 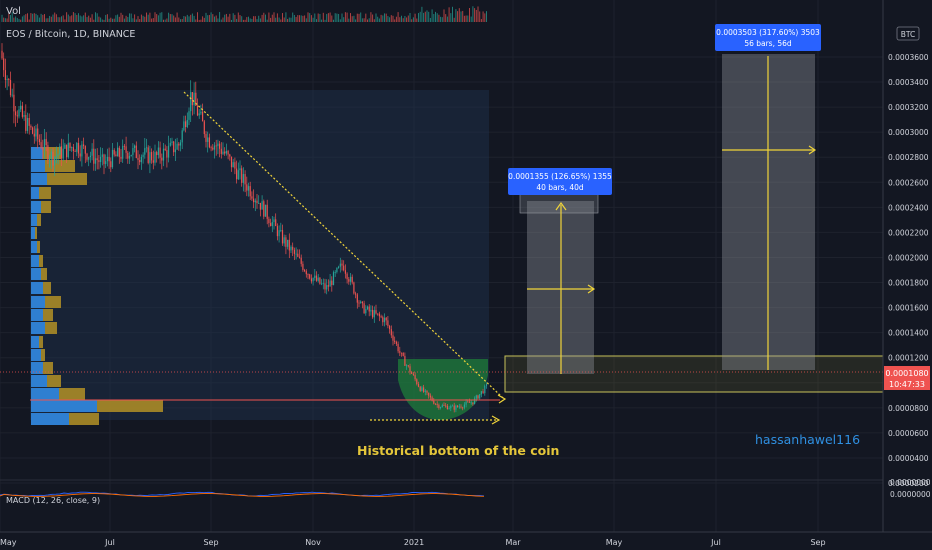 What do you see at coordinates (694, 374) in the screenshot?
I see `support-zone` at bounding box center [694, 374].